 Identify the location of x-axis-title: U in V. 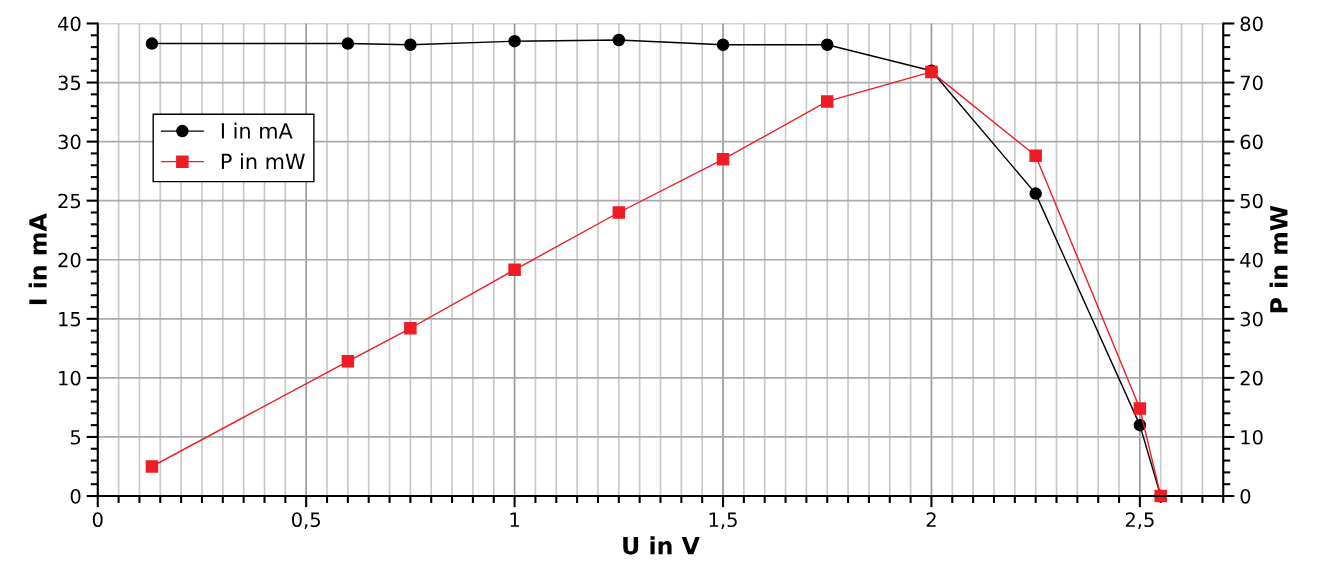
(661, 545).